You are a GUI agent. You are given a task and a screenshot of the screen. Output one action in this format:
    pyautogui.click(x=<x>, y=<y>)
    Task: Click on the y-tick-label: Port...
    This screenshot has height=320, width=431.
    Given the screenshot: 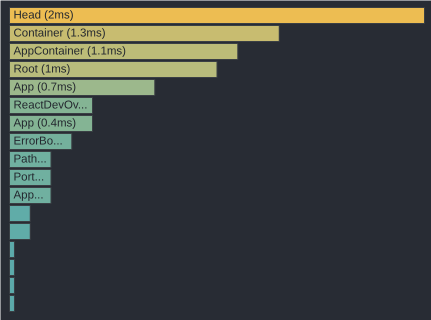 What is the action you would take?
    pyautogui.click(x=29, y=178)
    